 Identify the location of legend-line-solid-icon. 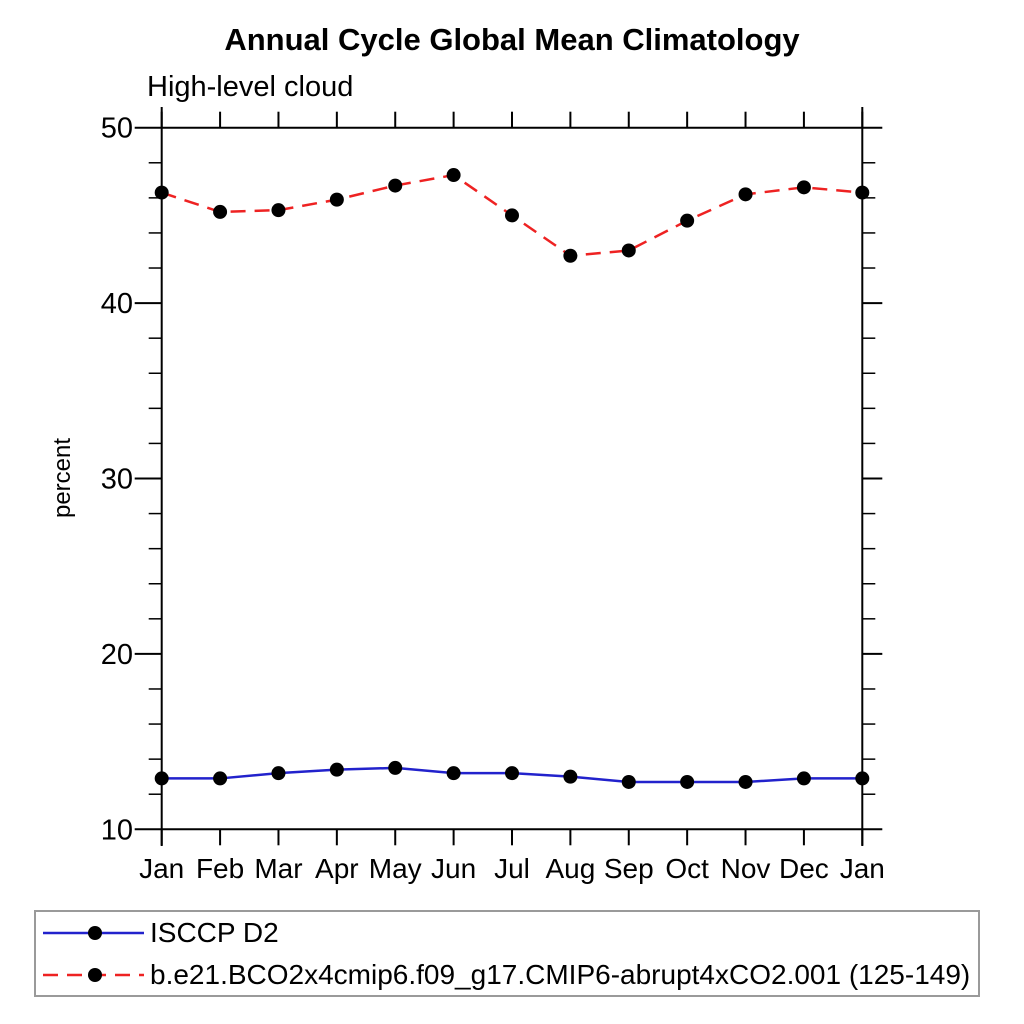
(93, 932).